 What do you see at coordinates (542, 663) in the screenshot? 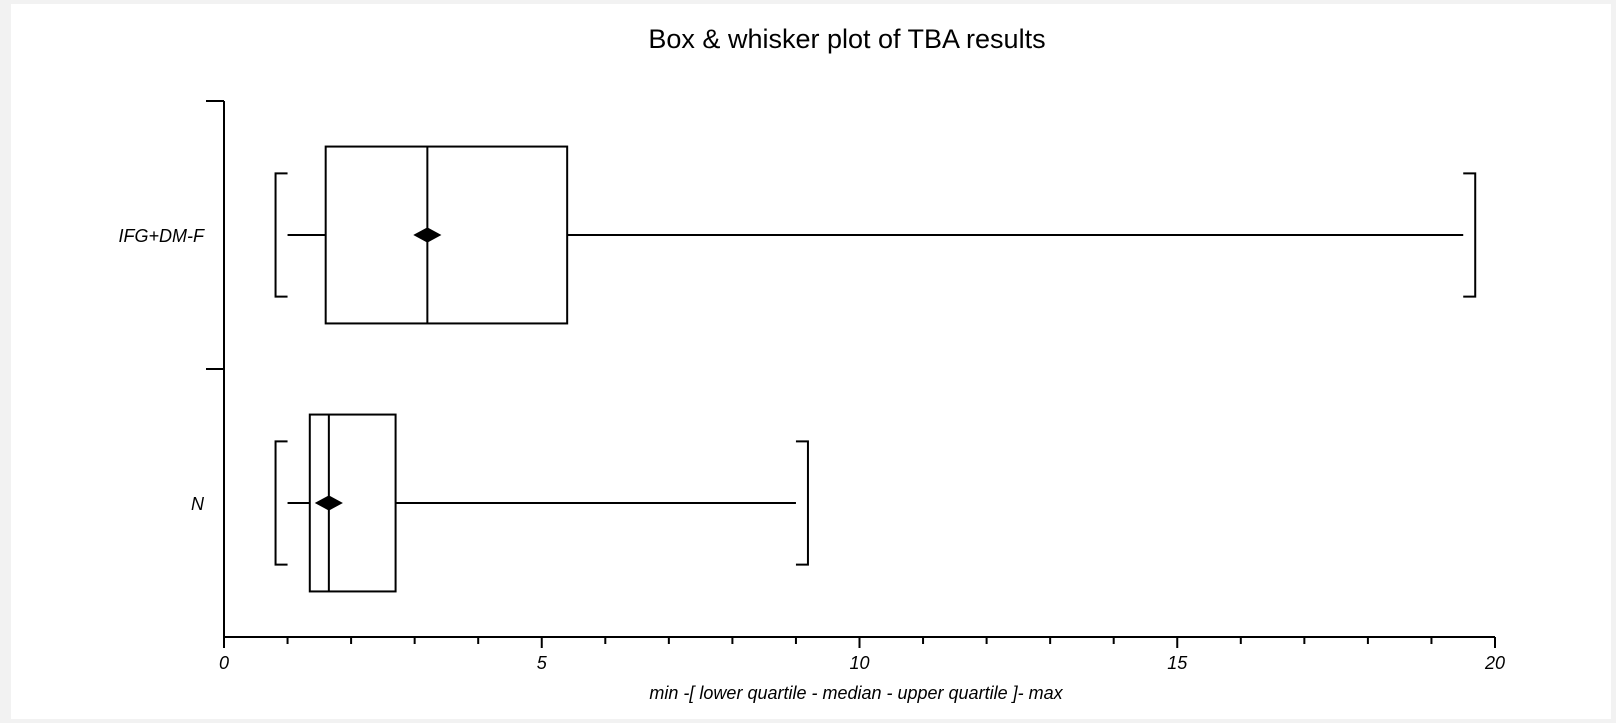
I see `x-tick-label: 5` at bounding box center [542, 663].